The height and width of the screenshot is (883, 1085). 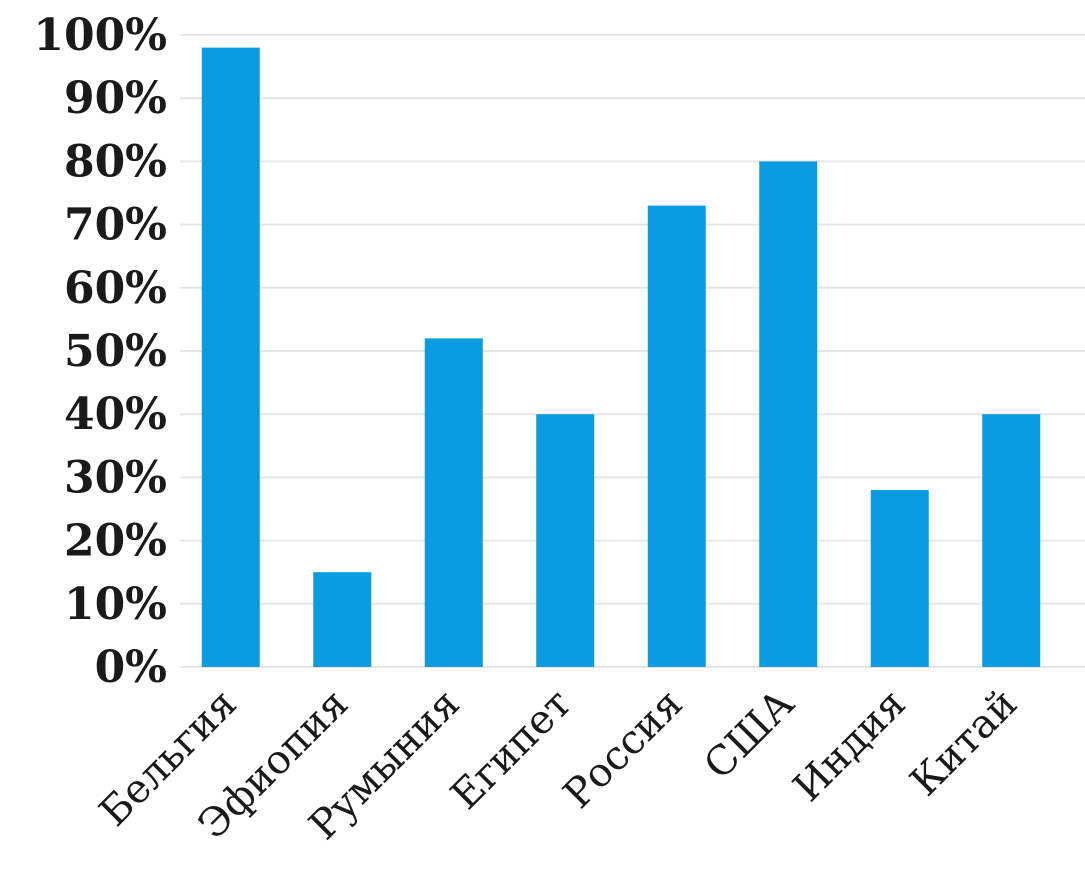 I want to click on y-tick-label: 60%, so click(x=115, y=288).